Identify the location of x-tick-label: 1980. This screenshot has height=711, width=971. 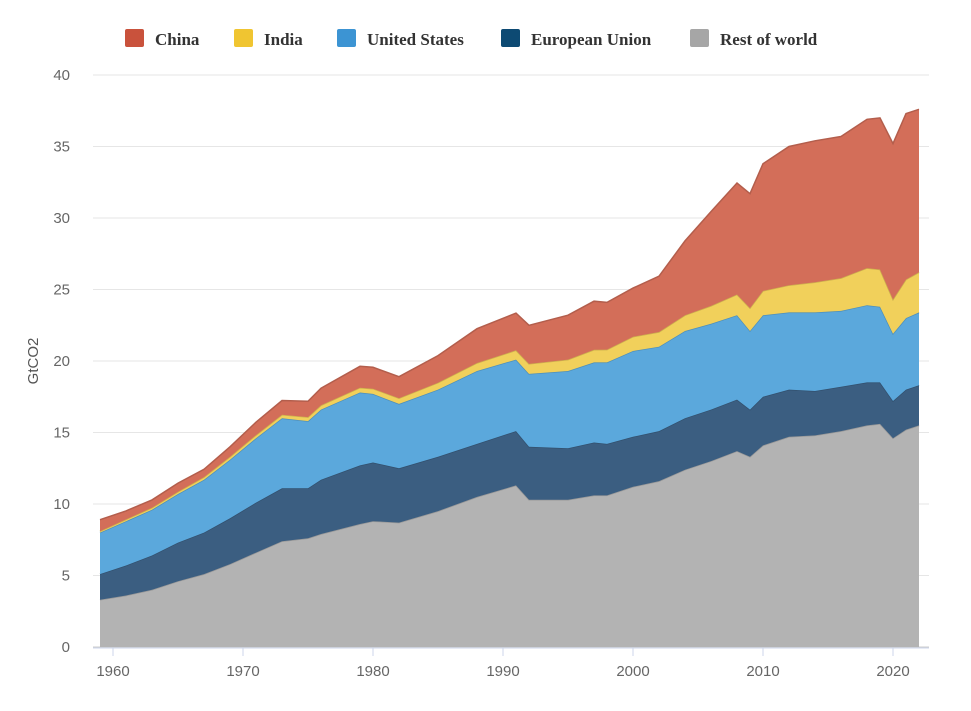
(372, 671).